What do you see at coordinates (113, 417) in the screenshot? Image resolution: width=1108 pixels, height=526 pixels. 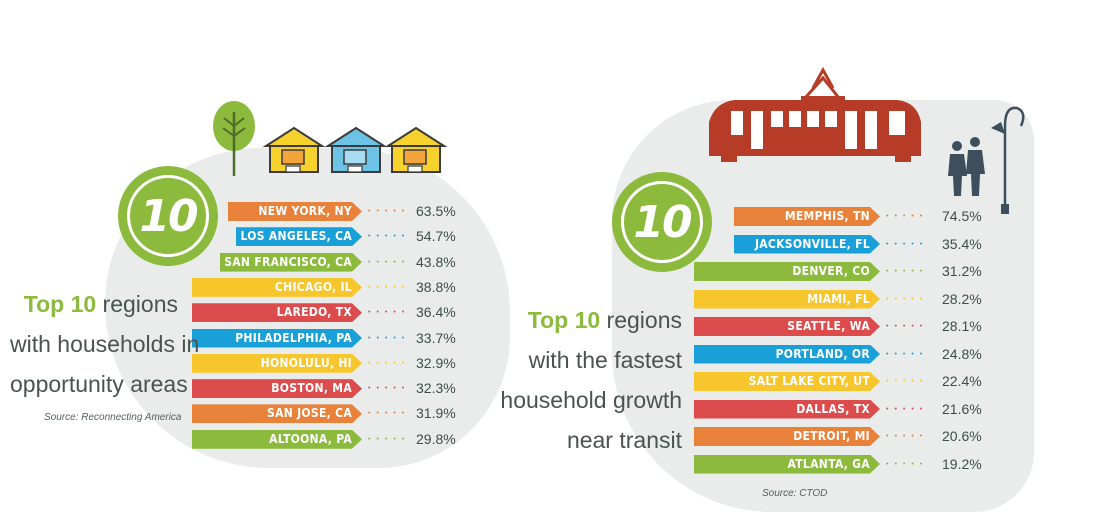 I see `left-source: Source: Reconnecting America` at bounding box center [113, 417].